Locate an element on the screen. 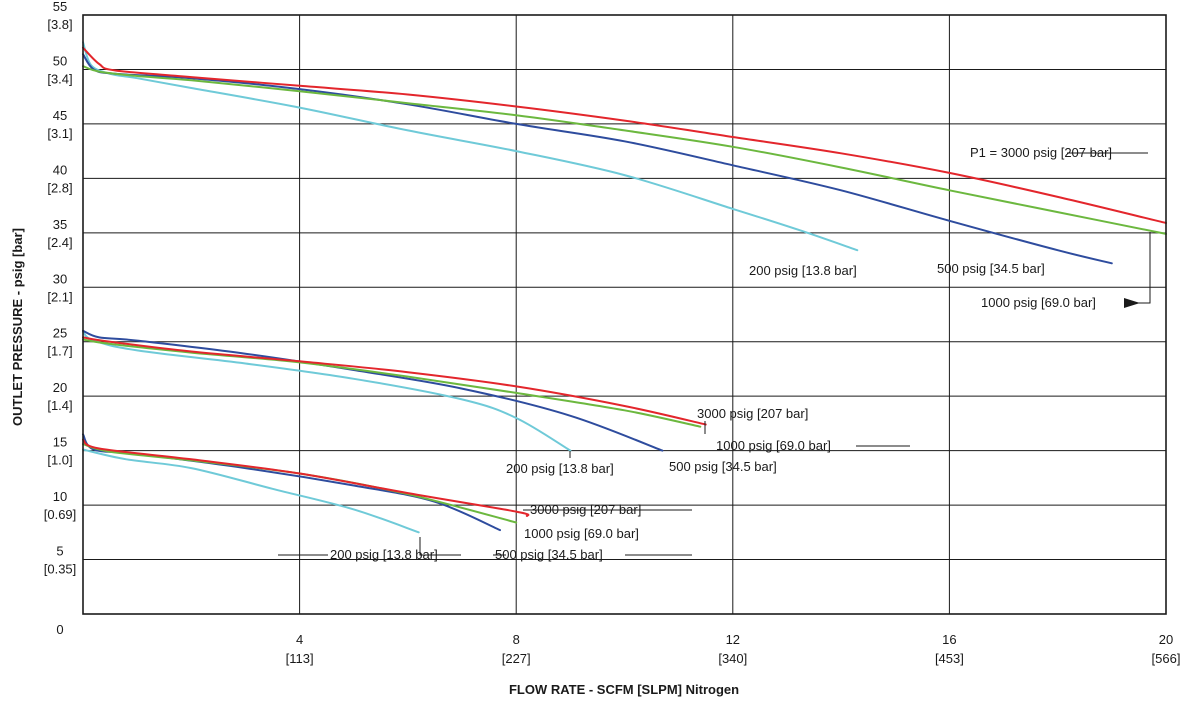 The image size is (1192, 706). annotation-3000-mid: 3000 psig [207 bar] is located at coordinates (752, 413).